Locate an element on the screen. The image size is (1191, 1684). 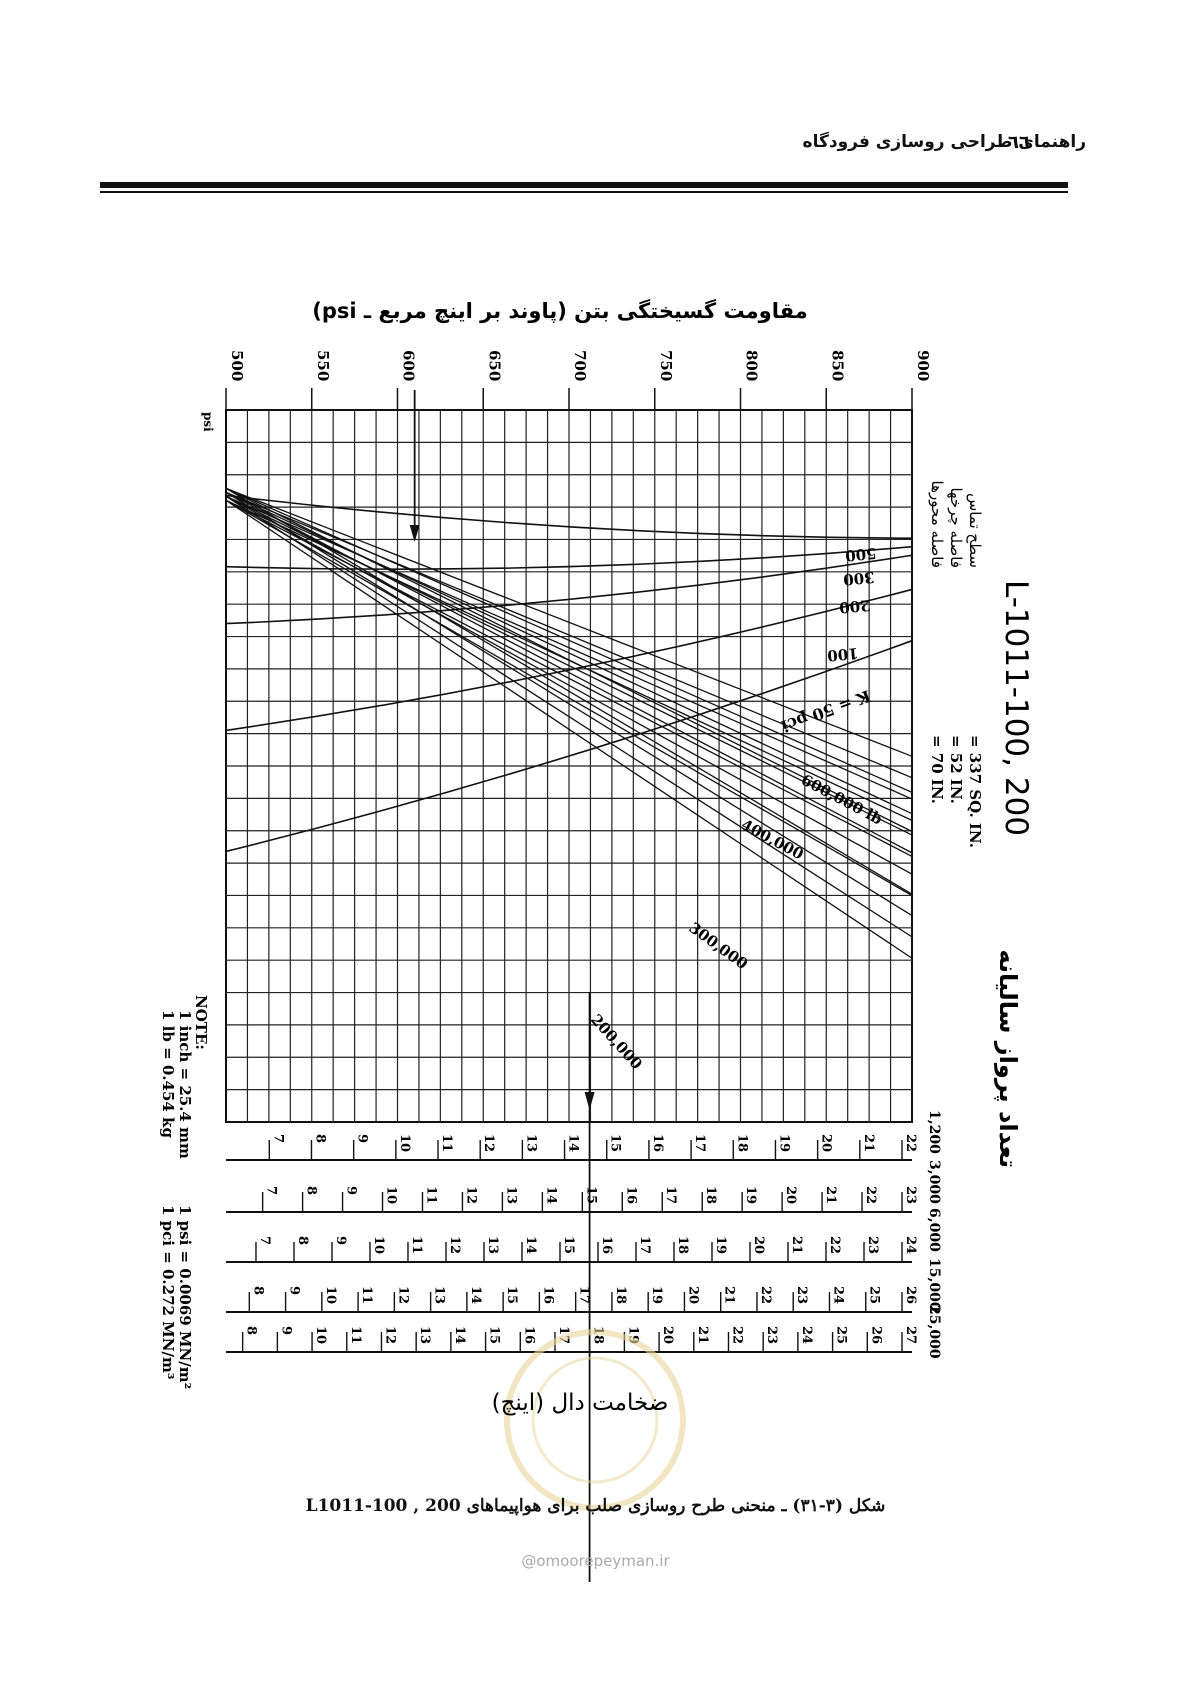
k-value-label: 100 is located at coordinates (842, 654).